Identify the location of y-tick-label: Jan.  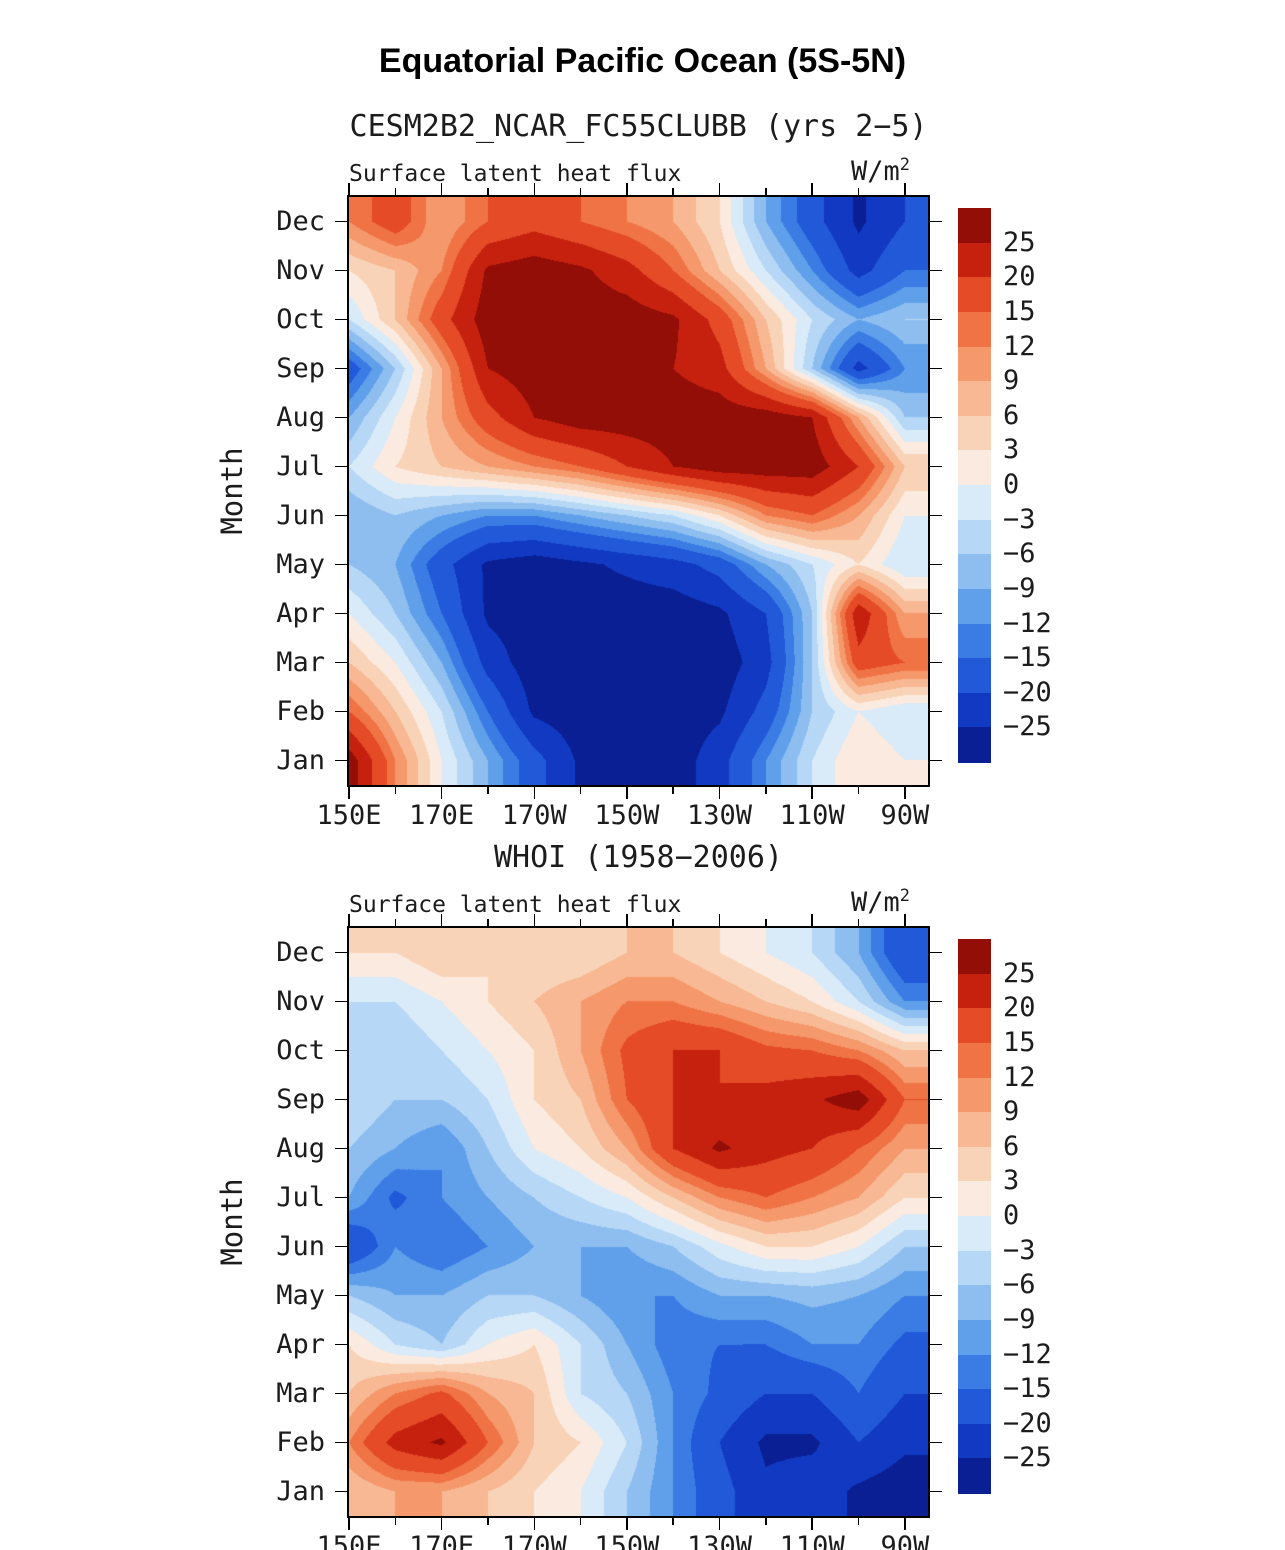
(300, 1491).